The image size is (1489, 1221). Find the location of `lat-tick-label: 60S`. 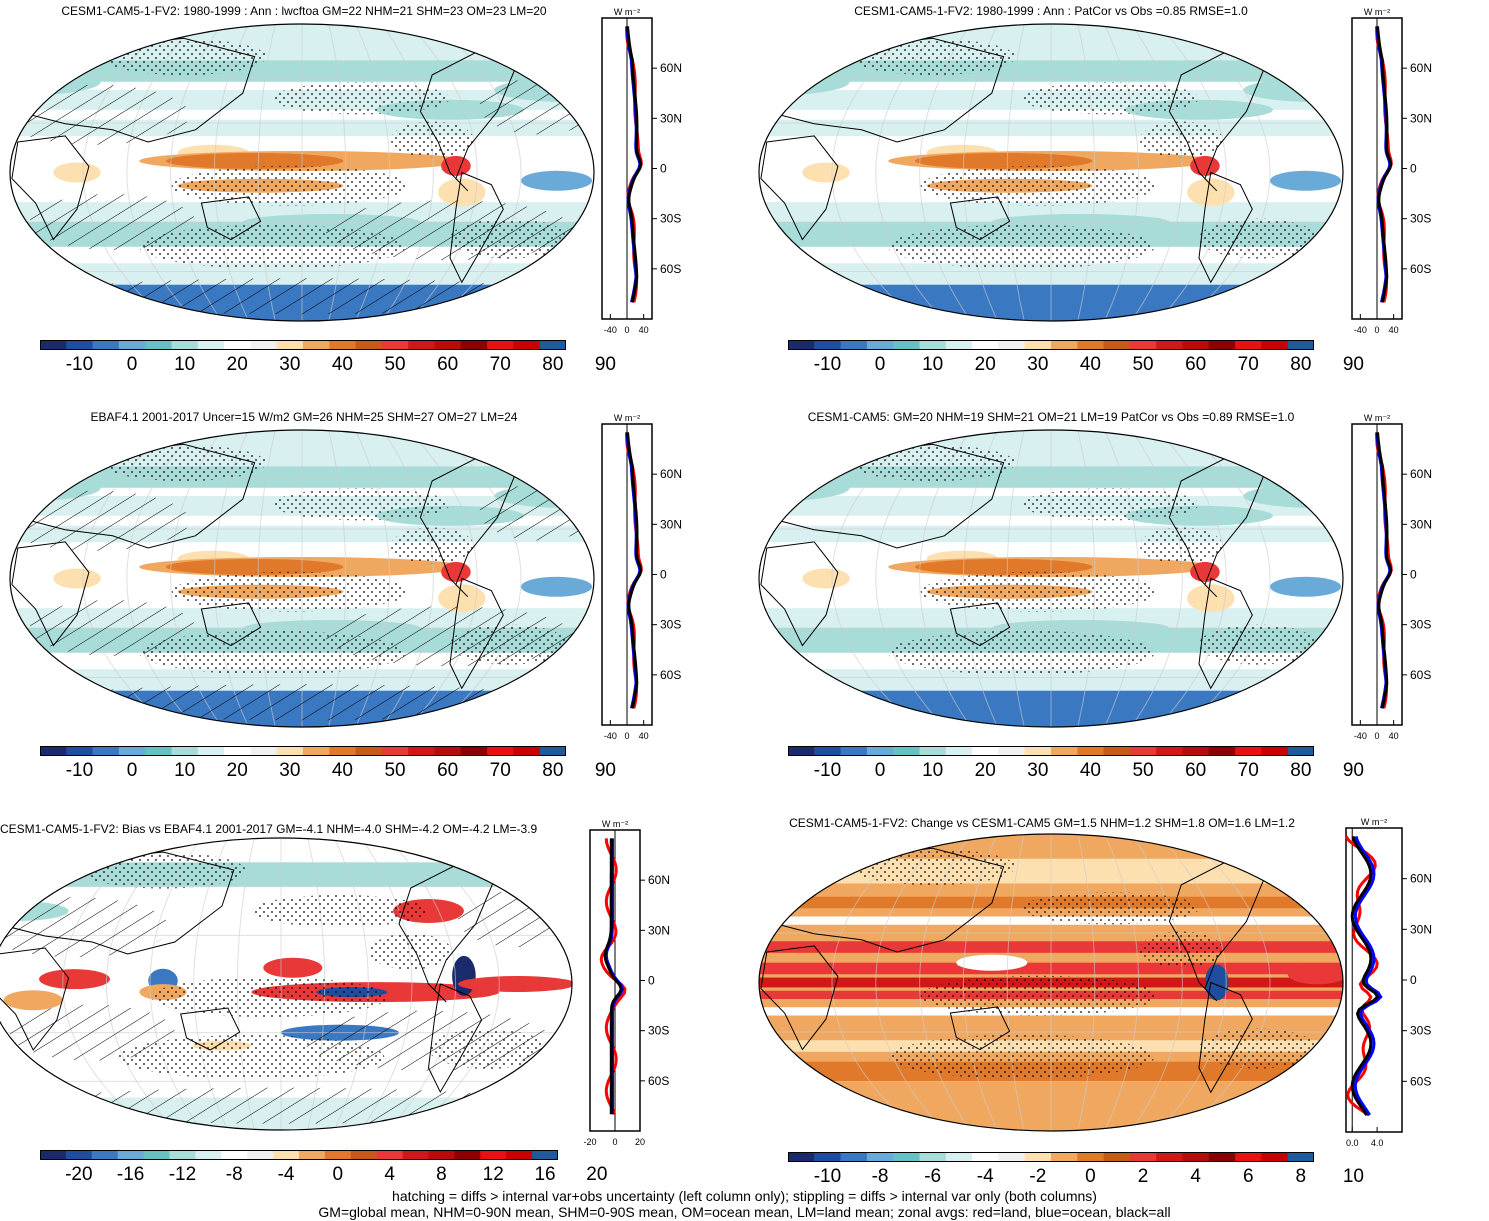

lat-tick-label: 60S is located at coordinates (1420, 1081).